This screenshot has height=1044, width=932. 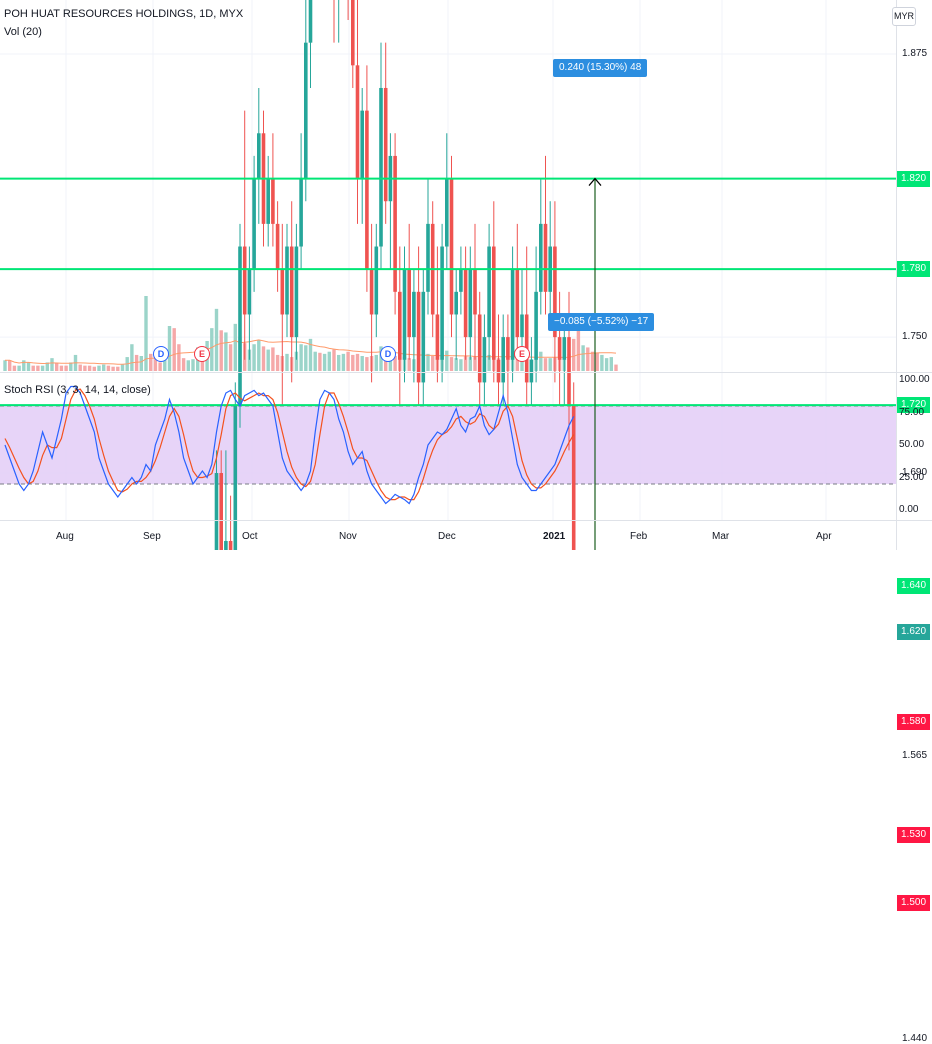 I want to click on stoch-axis-tick: 50.00, so click(x=912, y=444).